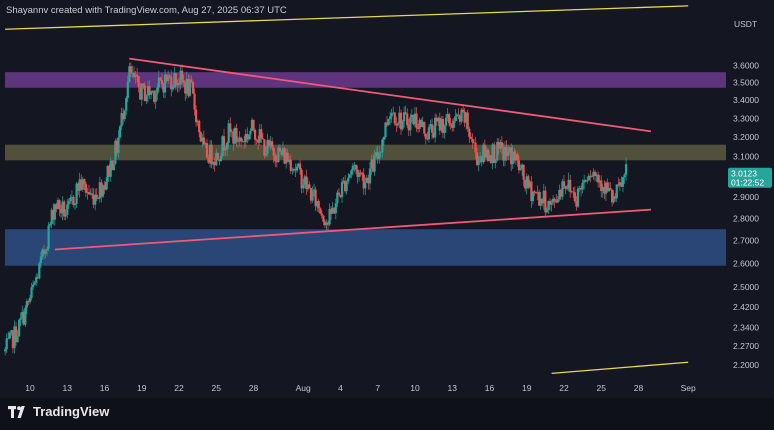 The height and width of the screenshot is (430, 774). What do you see at coordinates (352, 229) in the screenshot?
I see `triangle-lower-line` at bounding box center [352, 229].